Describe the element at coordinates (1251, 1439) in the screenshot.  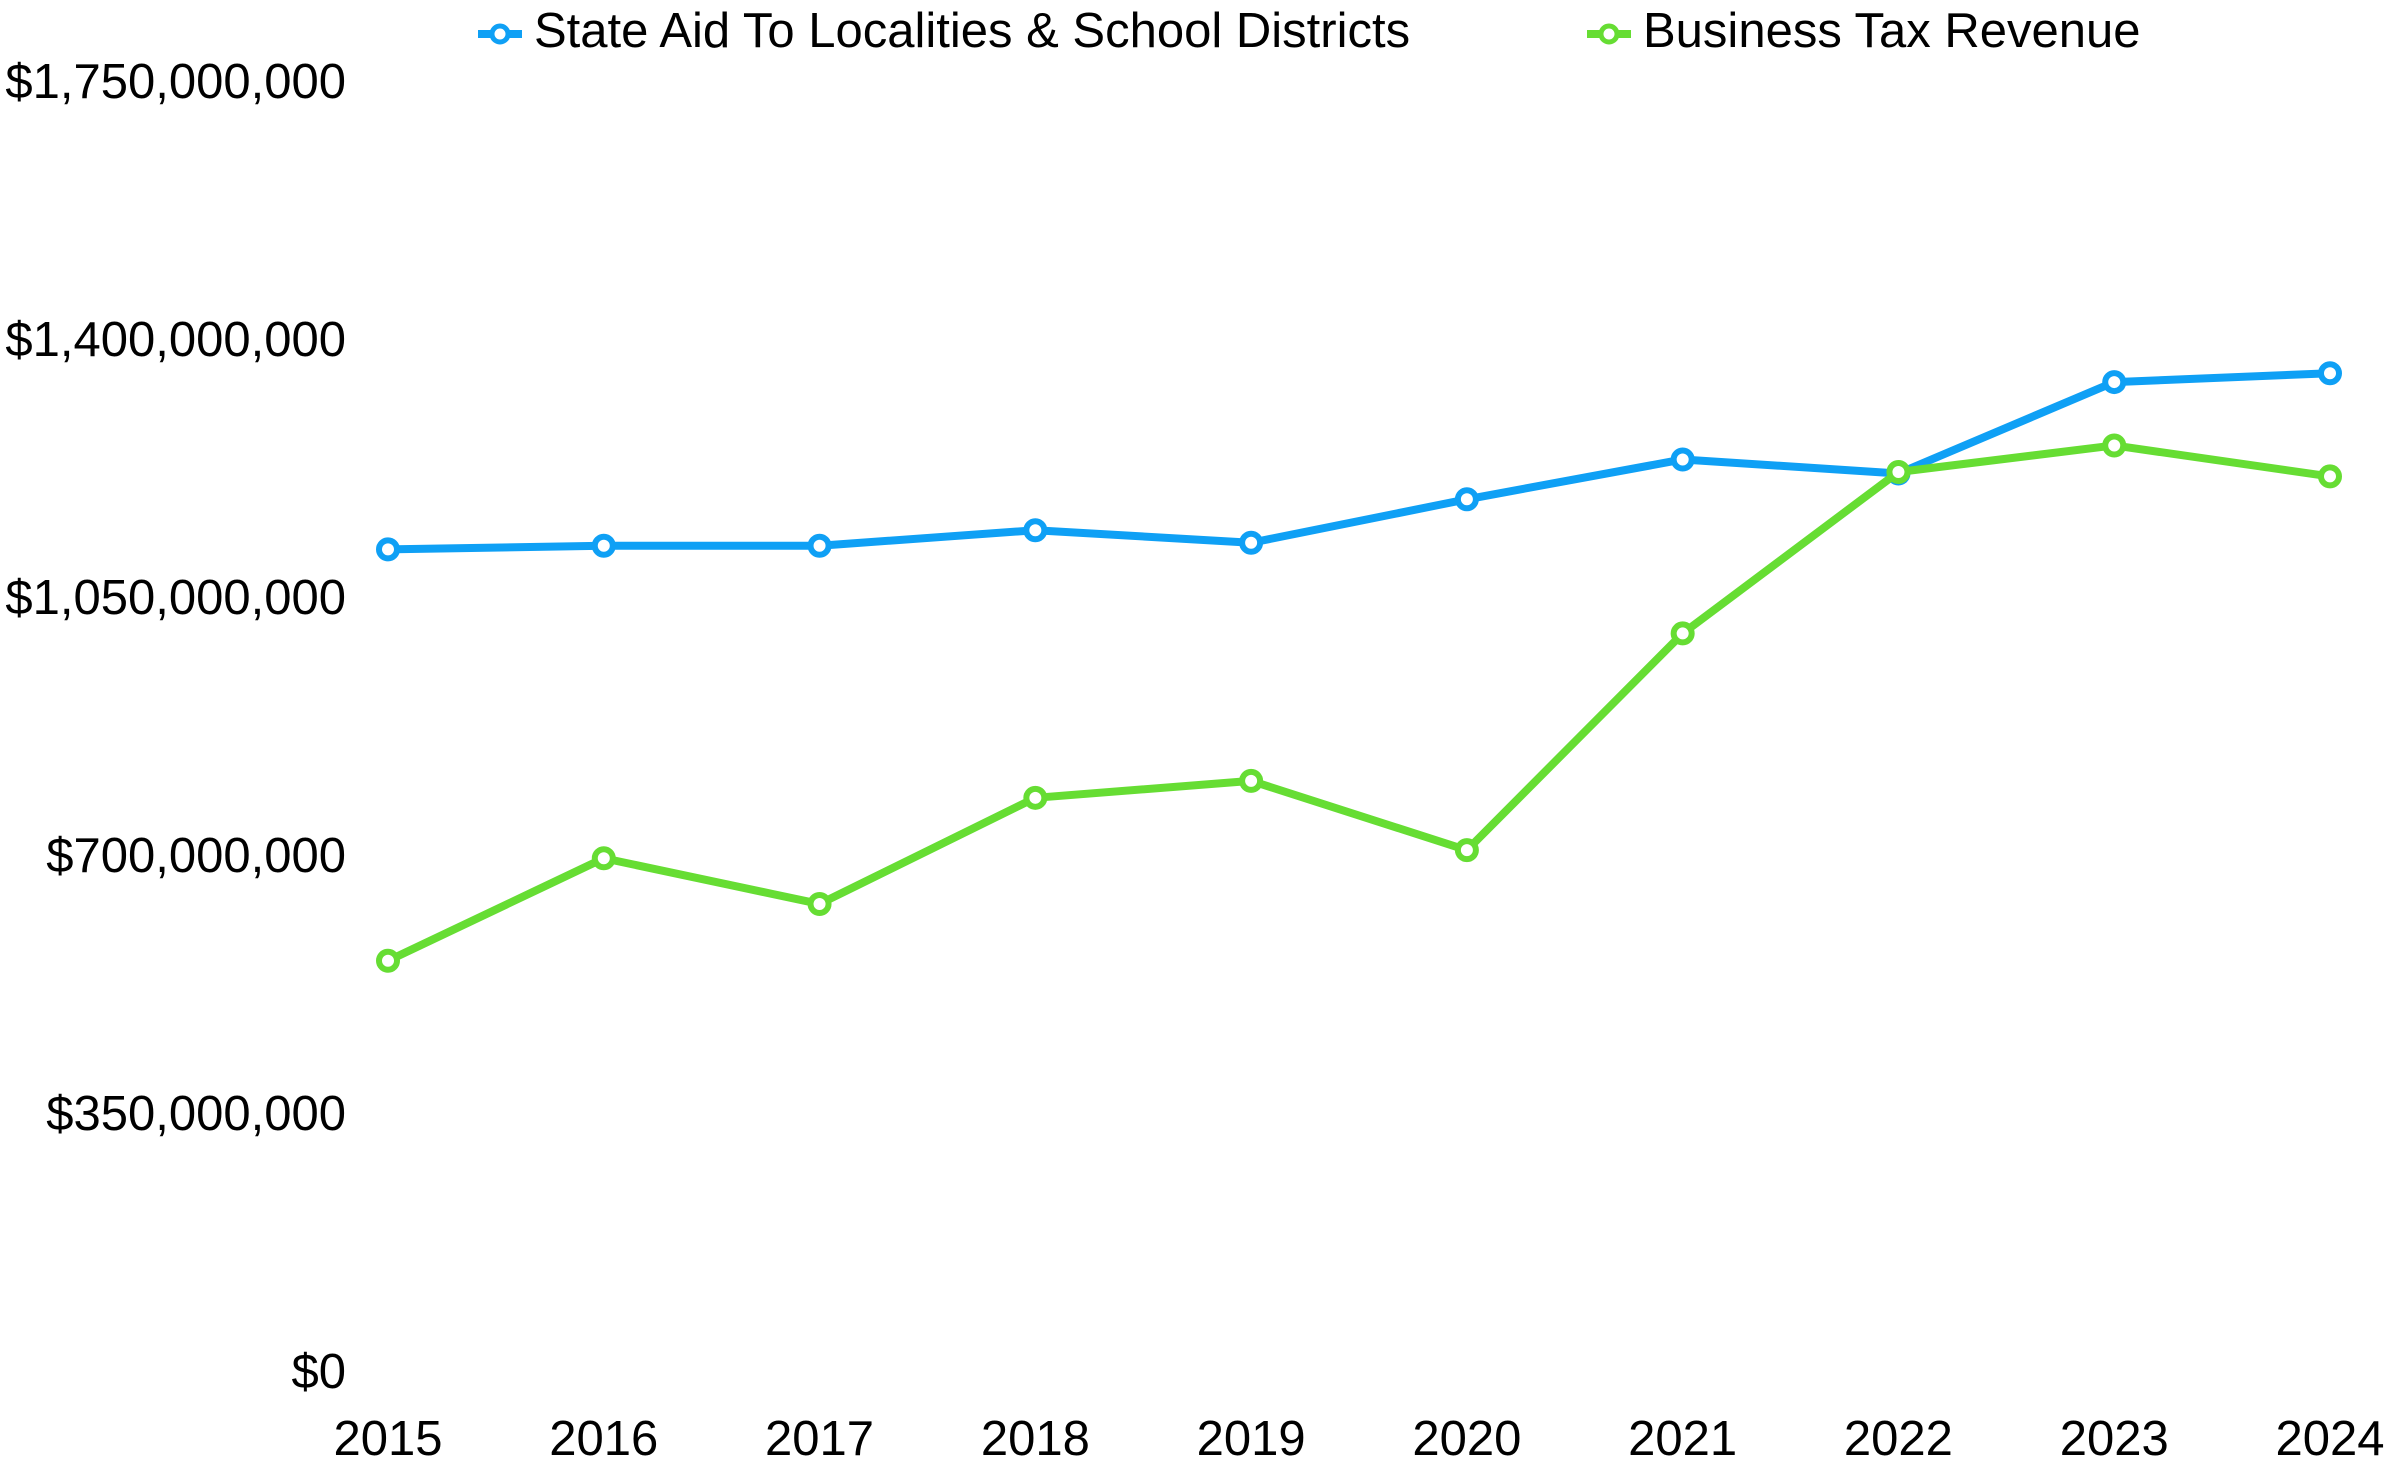
I see `x-tick-label: 2019` at that location.